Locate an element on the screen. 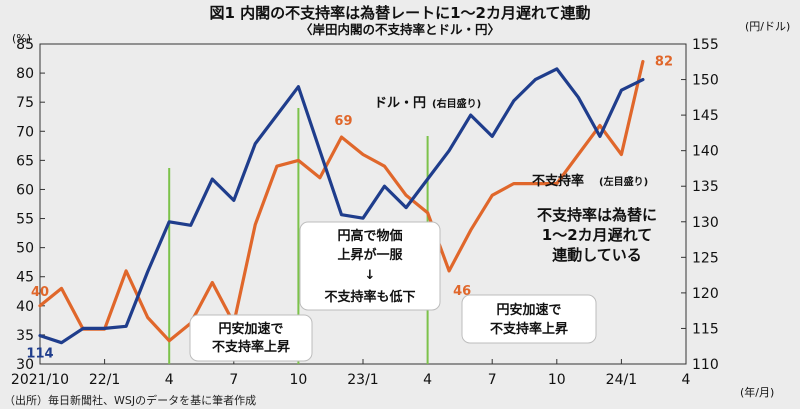 Image resolution: width=800 pixels, height=409 pixels. left-axis-tick-label: 70 is located at coordinates (25, 132).